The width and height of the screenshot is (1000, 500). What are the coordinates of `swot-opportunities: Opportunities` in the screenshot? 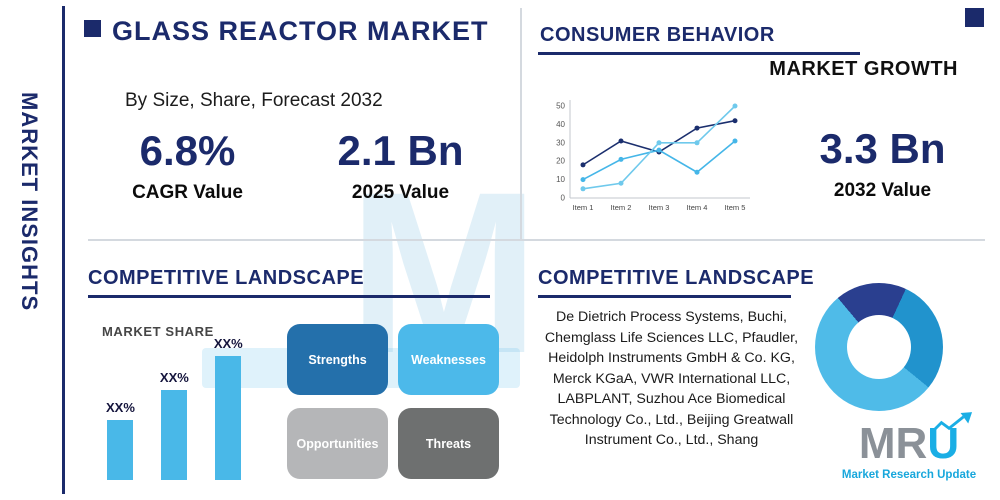 It's located at (337, 443).